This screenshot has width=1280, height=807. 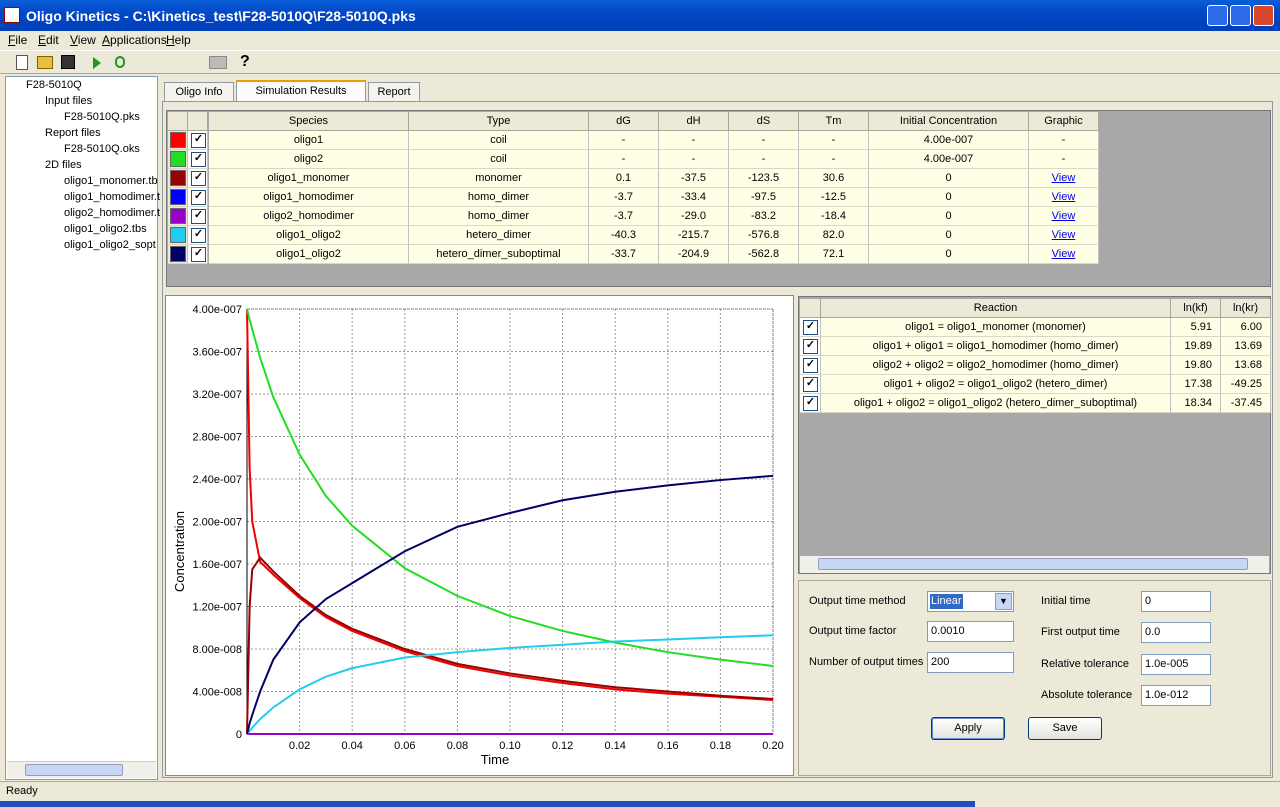 I want to click on table-cell: -49.25, so click(x=1246, y=384).